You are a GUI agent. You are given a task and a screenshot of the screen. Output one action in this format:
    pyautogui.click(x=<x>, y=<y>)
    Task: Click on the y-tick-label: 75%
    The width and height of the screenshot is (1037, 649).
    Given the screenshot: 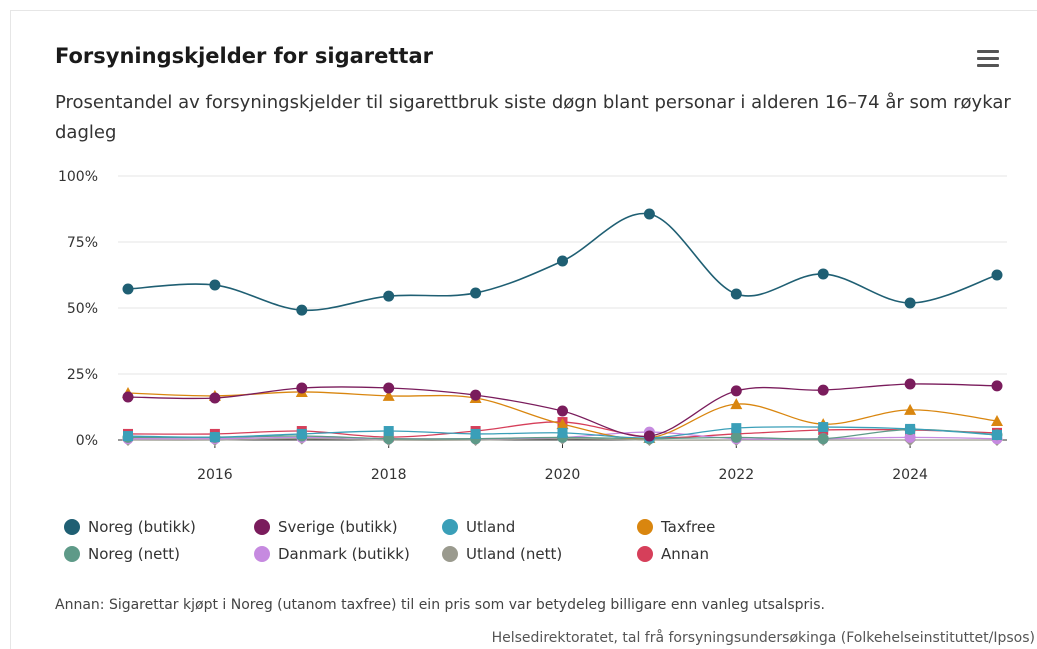 What is the action you would take?
    pyautogui.click(x=82, y=243)
    